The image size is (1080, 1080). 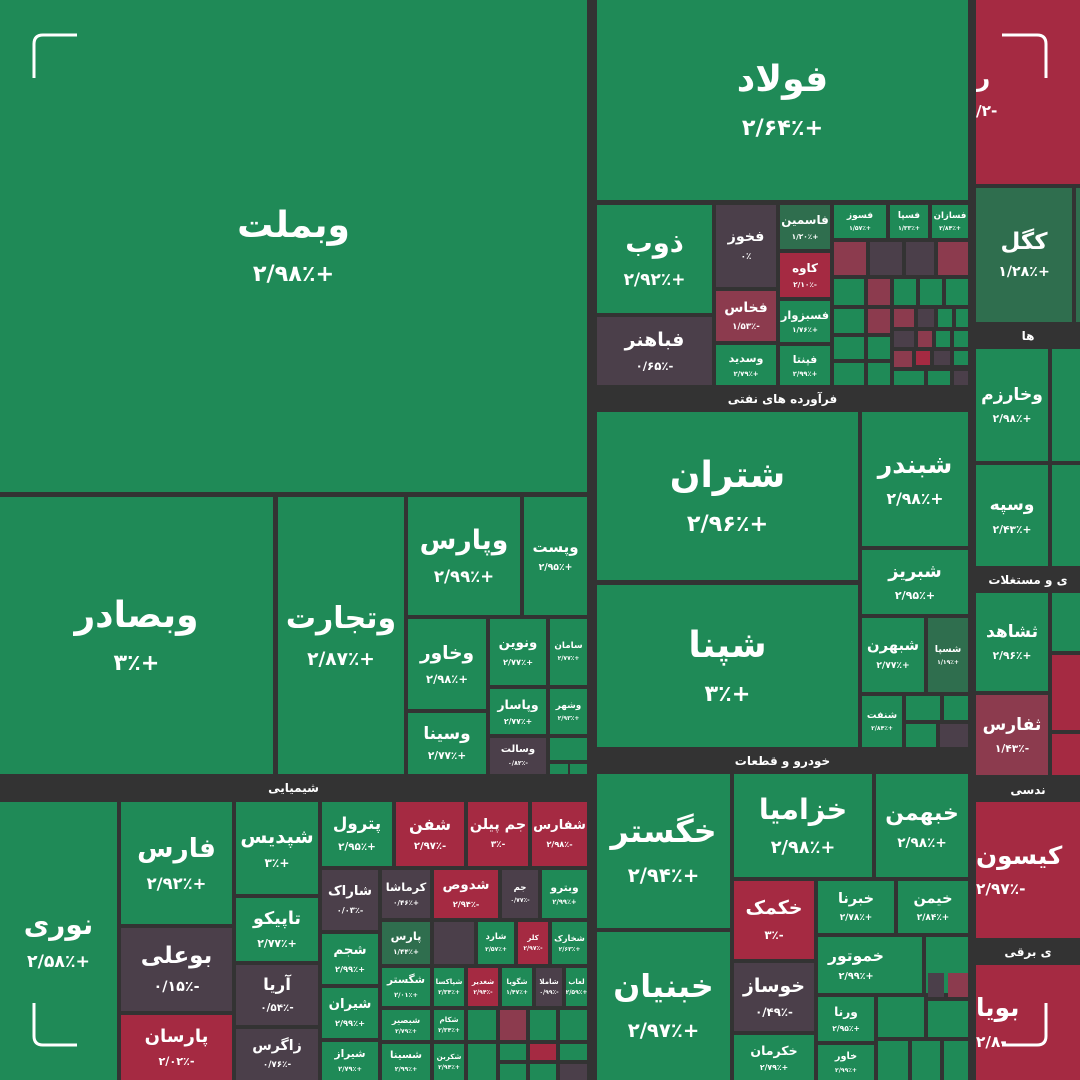 I want to click on tile-change: -۰/۱۵٪, so click(x=176, y=987).